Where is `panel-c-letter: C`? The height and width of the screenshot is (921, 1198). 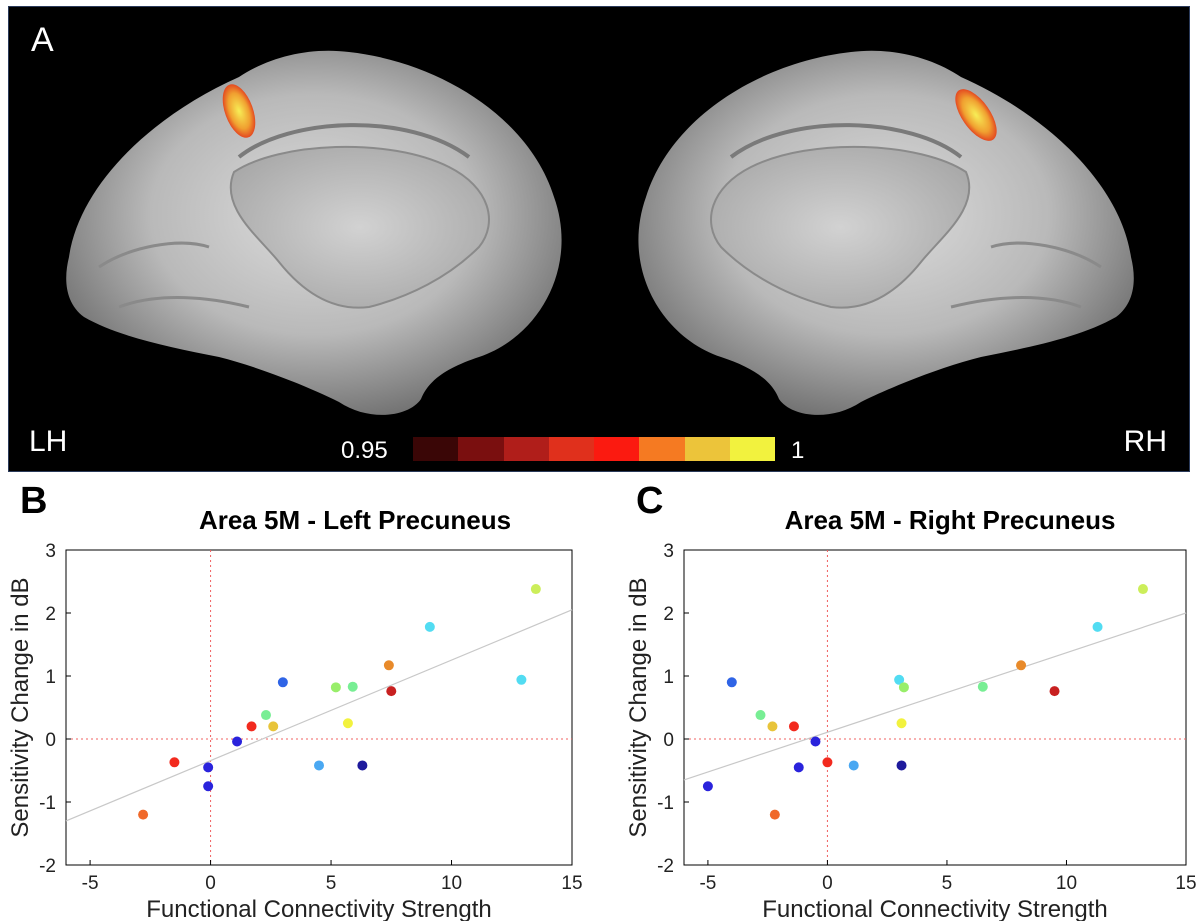
panel-c-letter: C is located at coordinates (650, 501).